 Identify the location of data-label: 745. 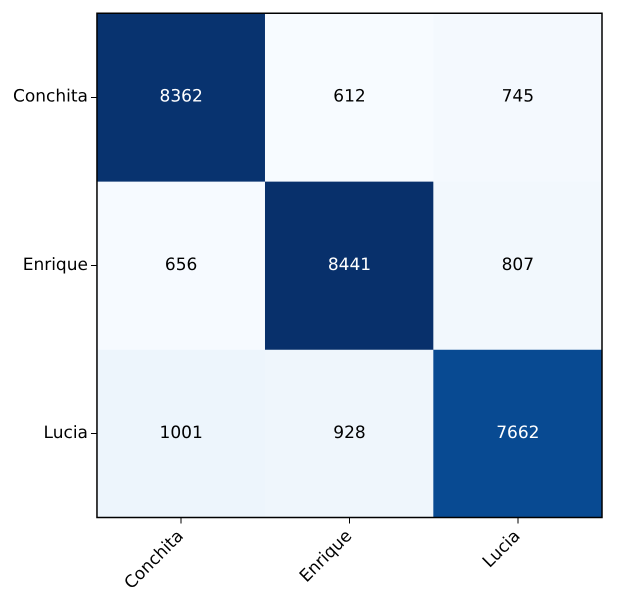
(518, 96).